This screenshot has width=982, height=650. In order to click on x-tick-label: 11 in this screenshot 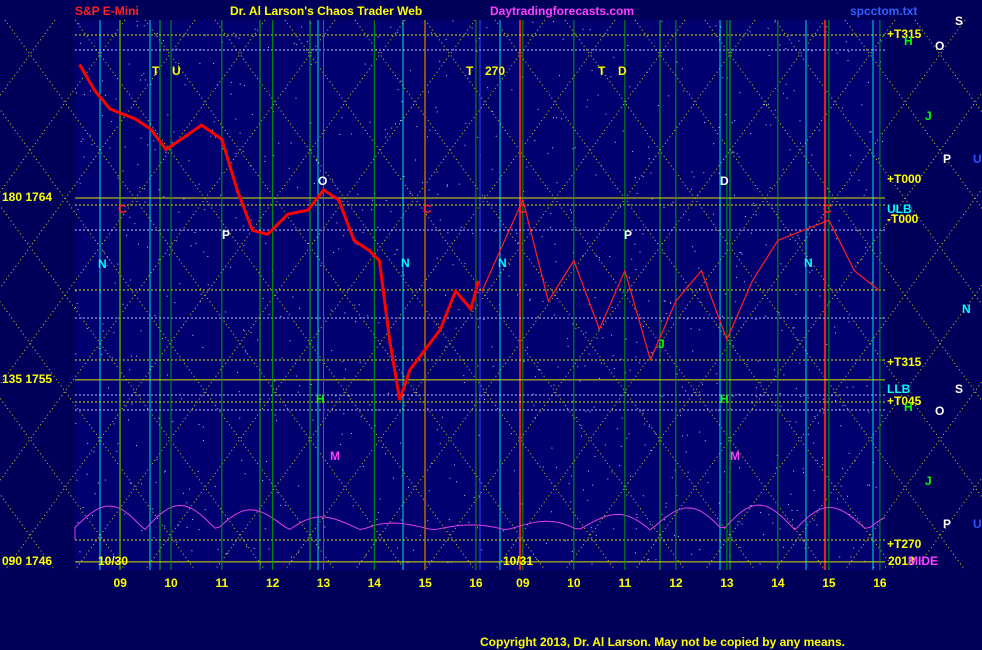, I will do `click(625, 583)`.